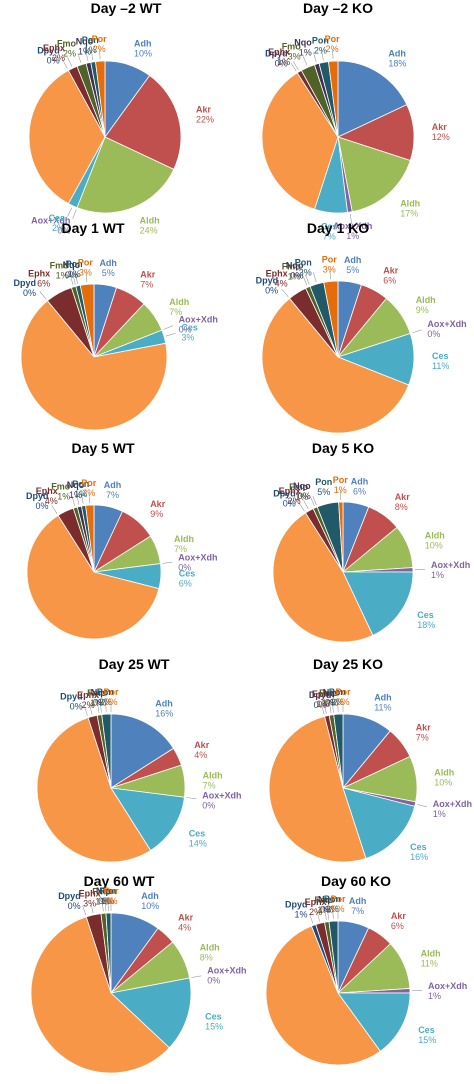  I want to click on slice-label-fmo: Fmo, so click(67, 44).